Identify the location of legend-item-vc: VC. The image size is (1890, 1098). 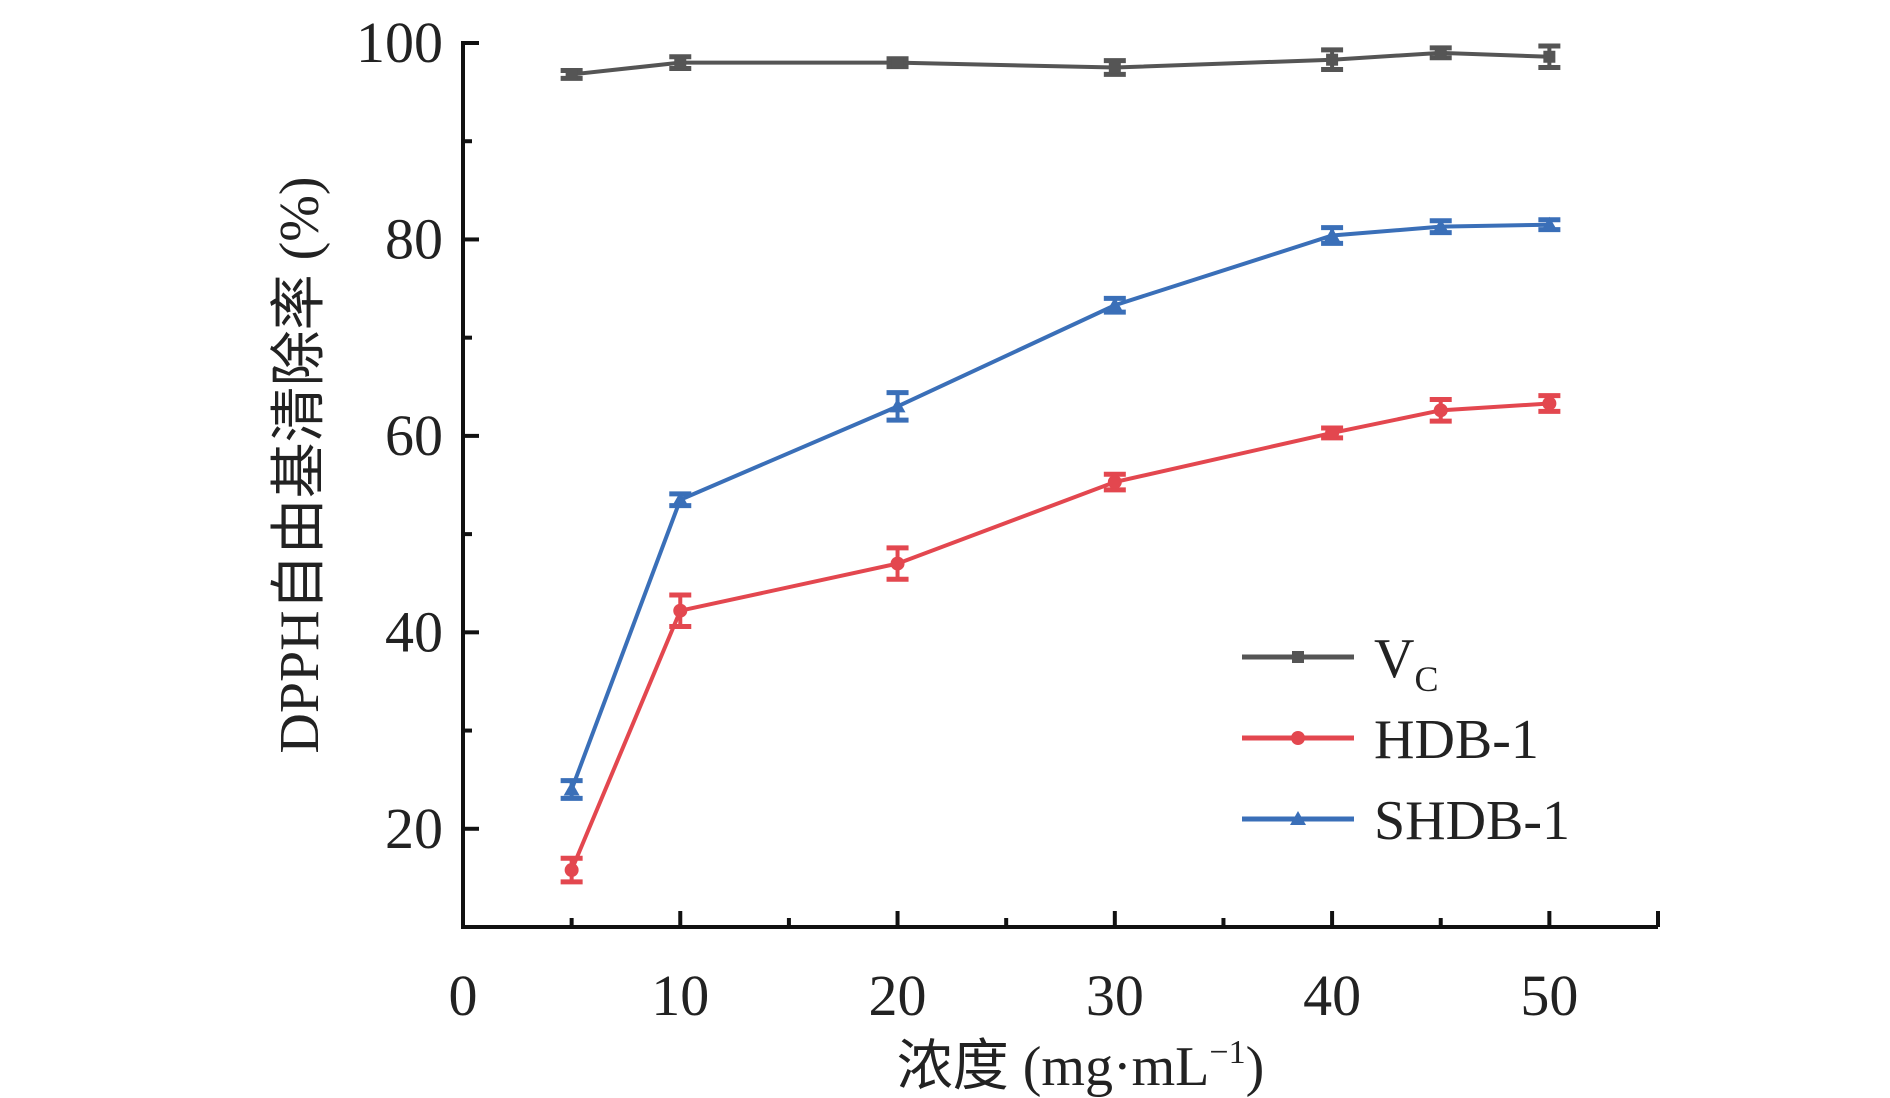
(1340, 663).